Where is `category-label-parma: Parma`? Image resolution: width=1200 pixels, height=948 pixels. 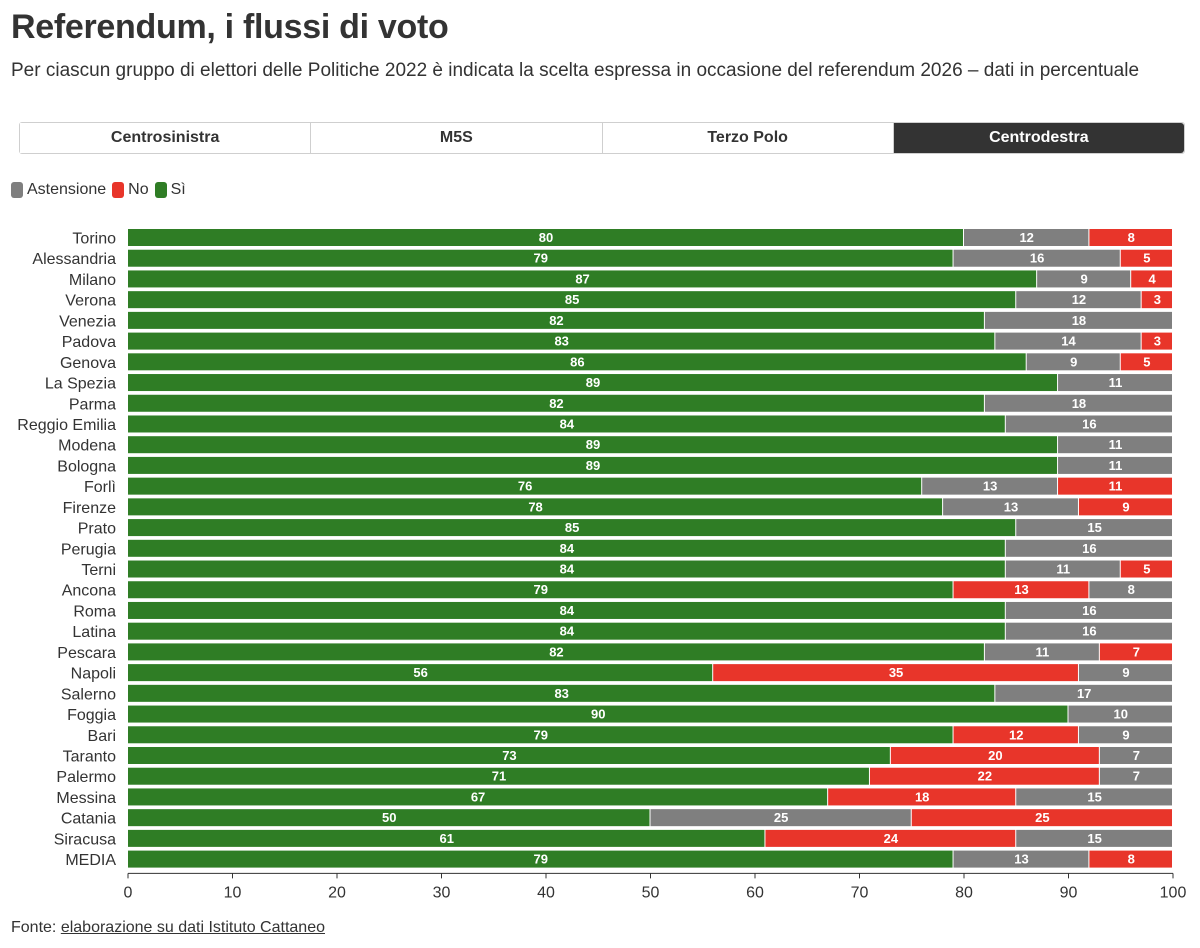 category-label-parma: Parma is located at coordinates (92, 404).